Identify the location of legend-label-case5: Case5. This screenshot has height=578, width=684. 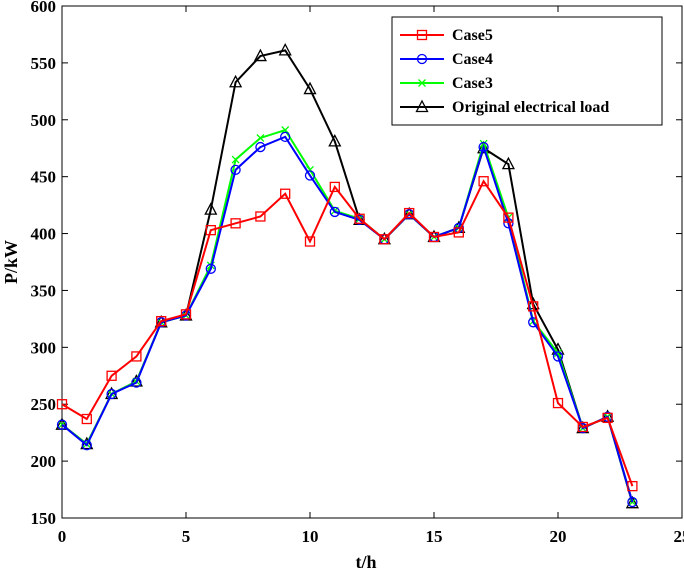
(472, 35).